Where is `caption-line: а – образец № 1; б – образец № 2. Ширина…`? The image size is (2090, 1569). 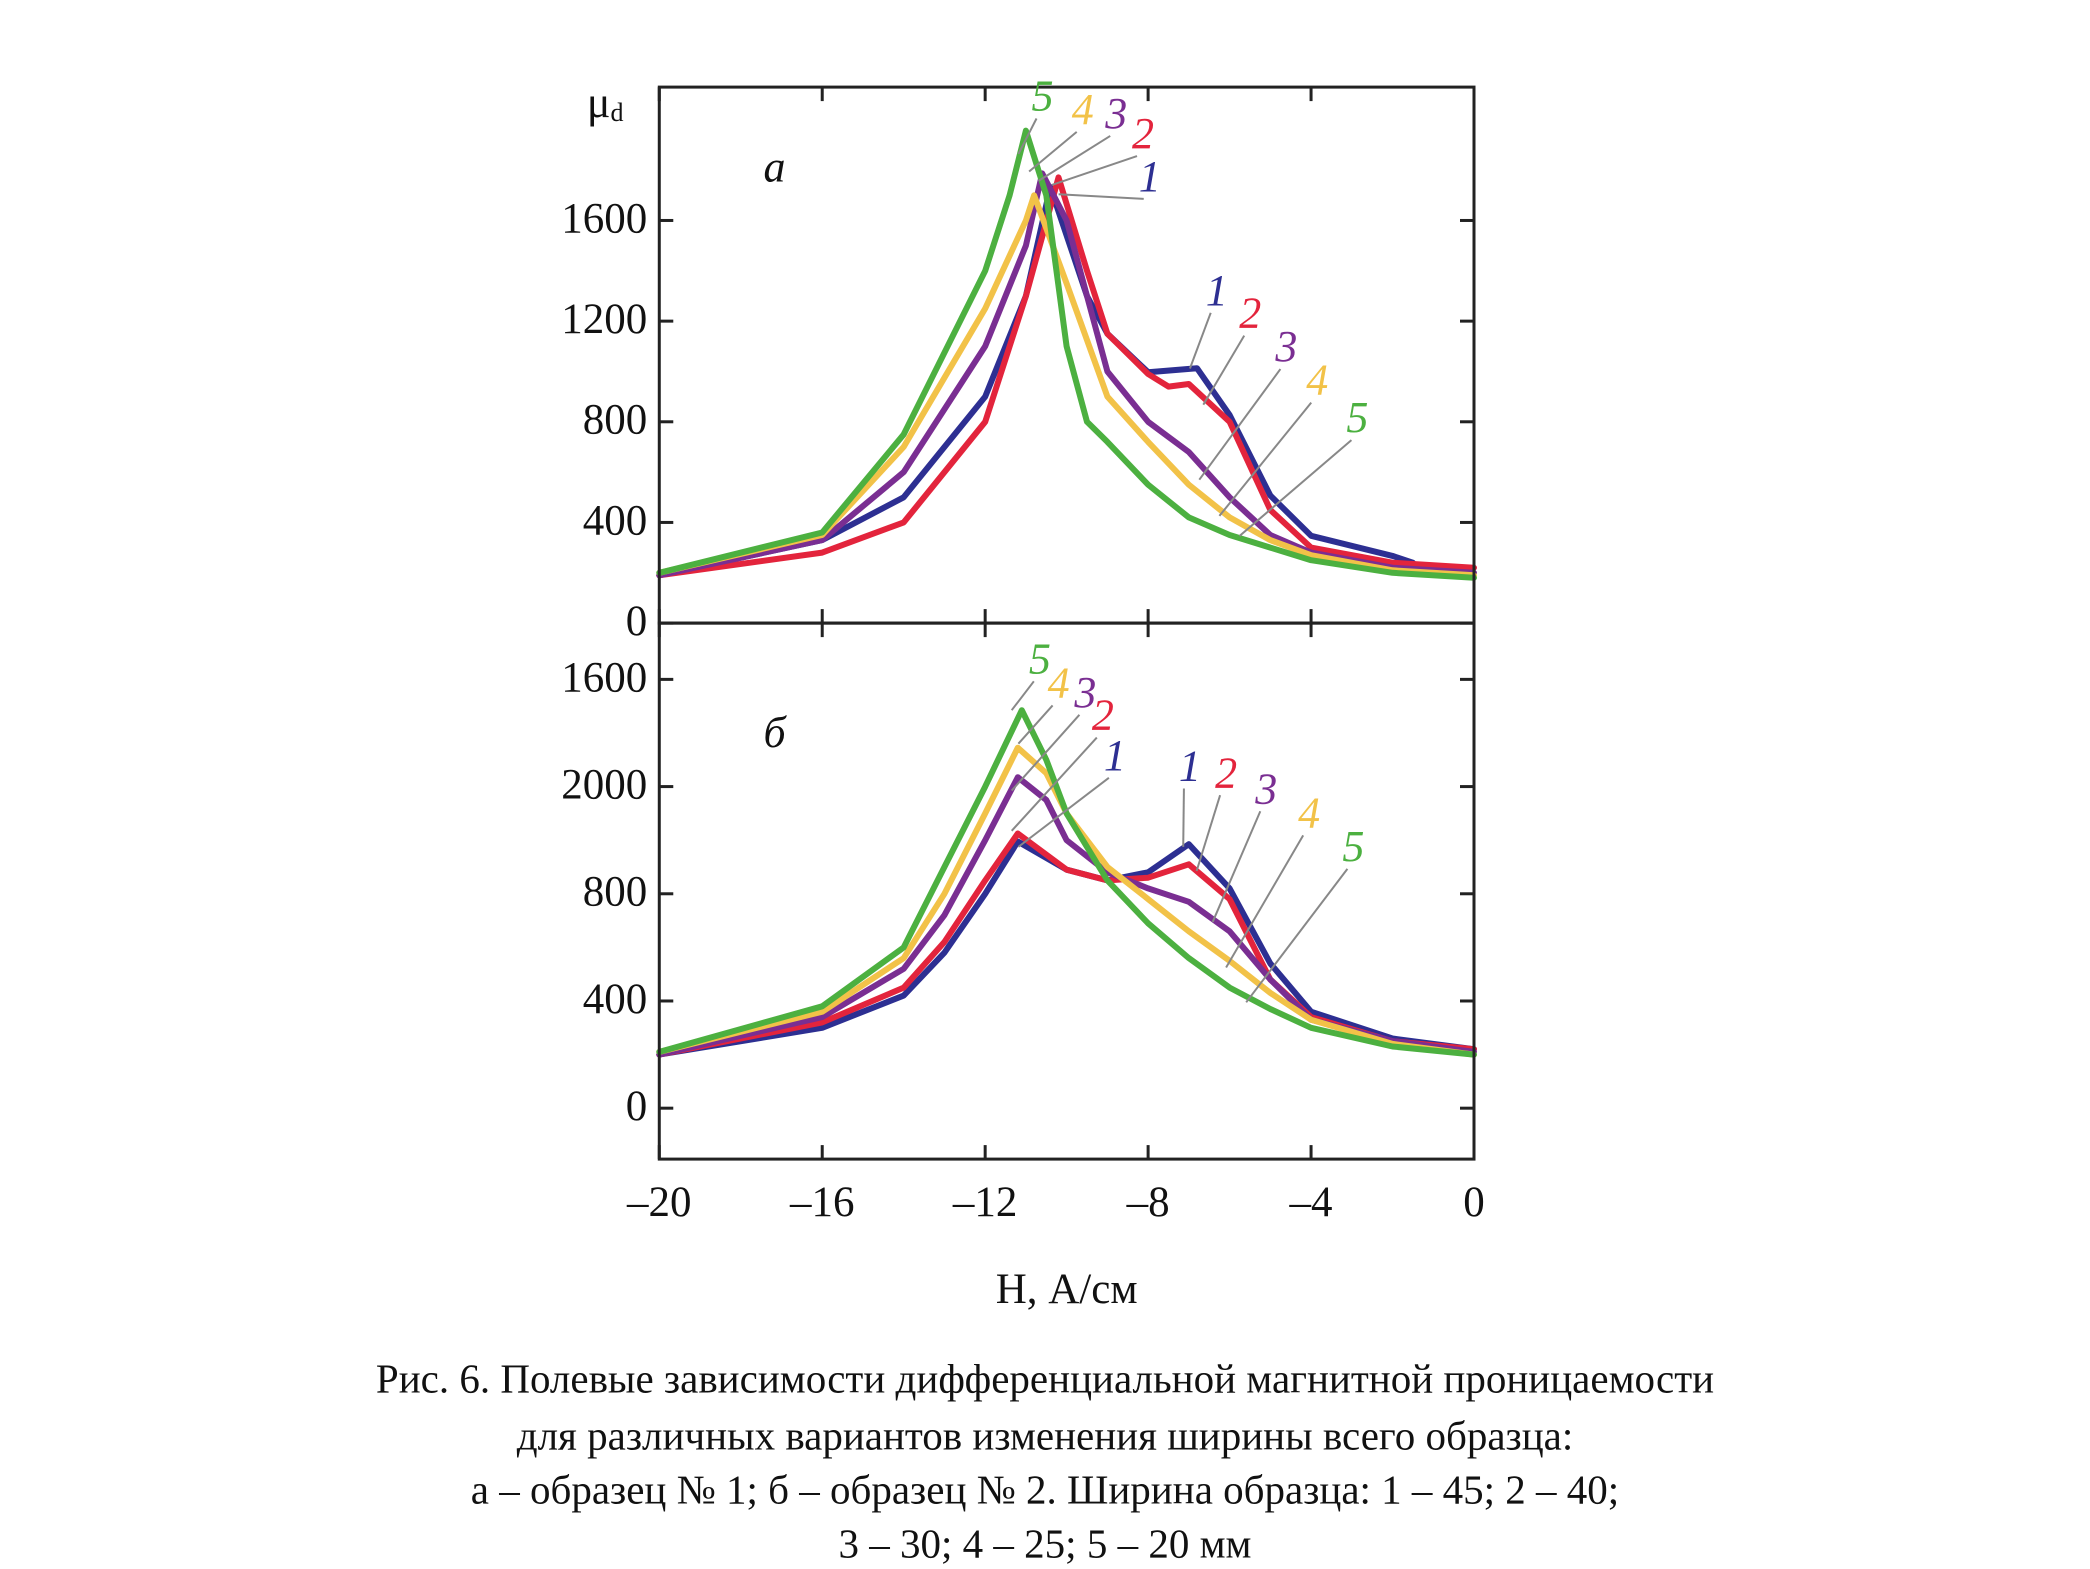 caption-line: а – образец № 1; б – образец № 2. Ширина… is located at coordinates (1045, 1489).